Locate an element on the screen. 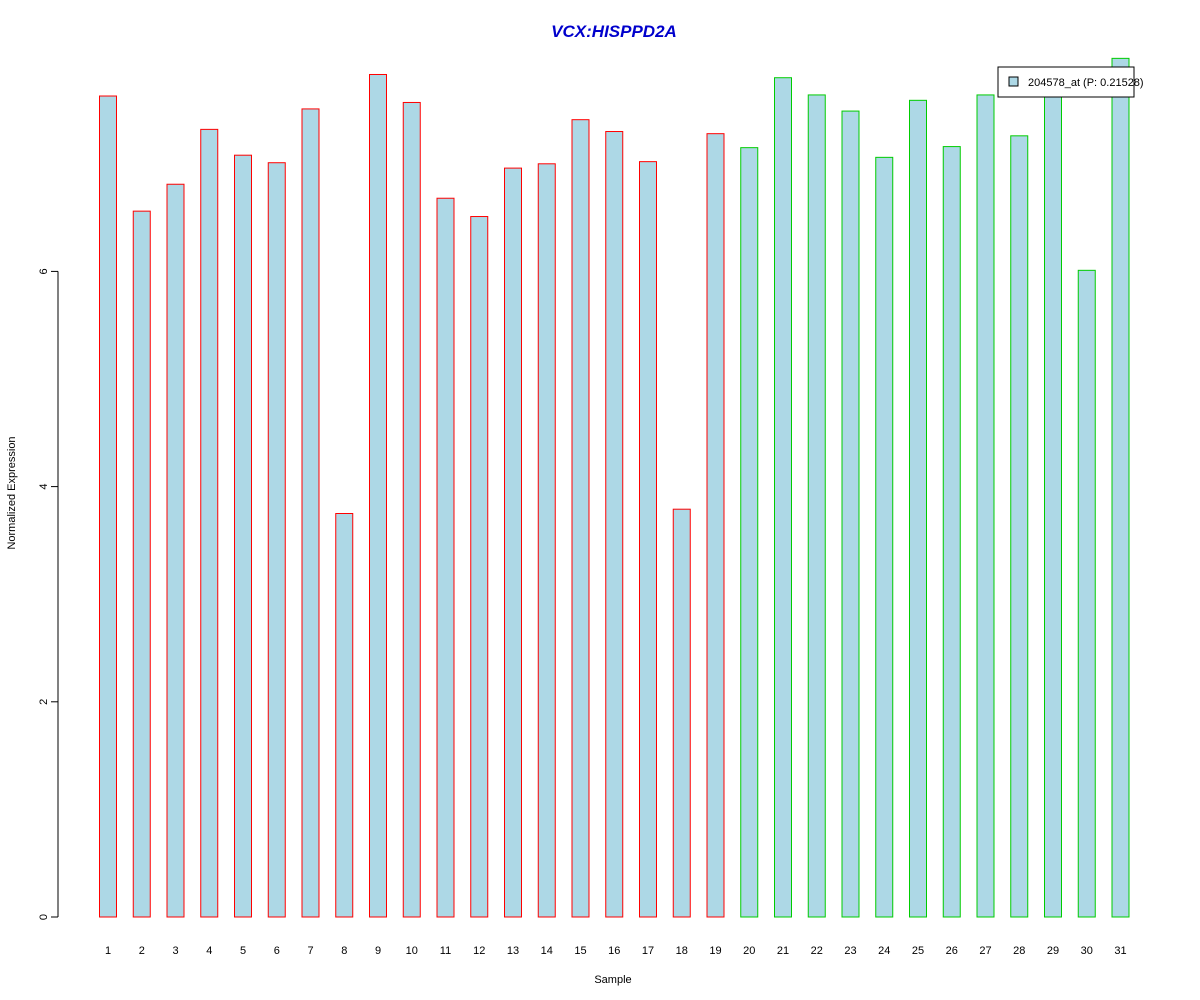 This screenshot has width=1200, height=1000. x-tick-label: 3 is located at coordinates (175, 951).